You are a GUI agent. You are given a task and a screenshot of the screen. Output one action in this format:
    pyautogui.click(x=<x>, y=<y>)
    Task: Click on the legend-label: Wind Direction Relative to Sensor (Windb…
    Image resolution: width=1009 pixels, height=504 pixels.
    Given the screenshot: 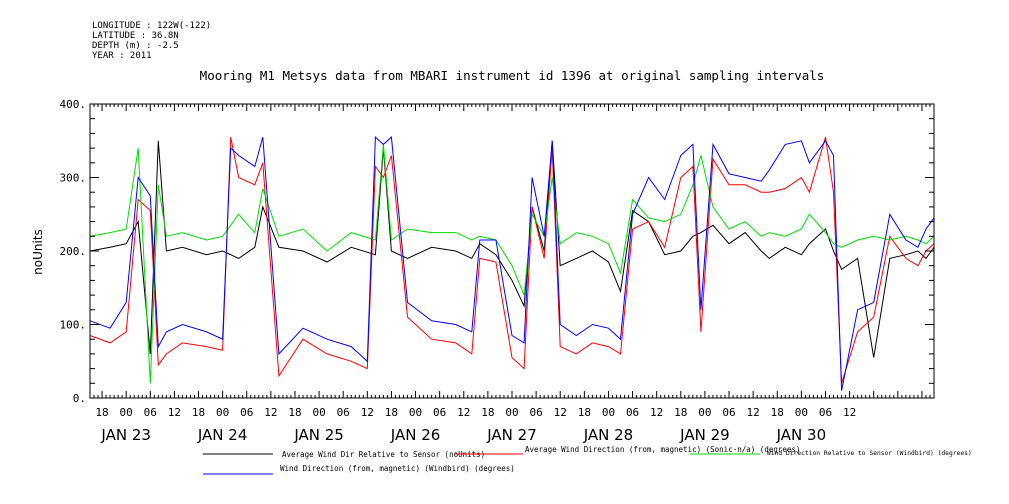 What is the action you would take?
    pyautogui.click(x=869, y=453)
    